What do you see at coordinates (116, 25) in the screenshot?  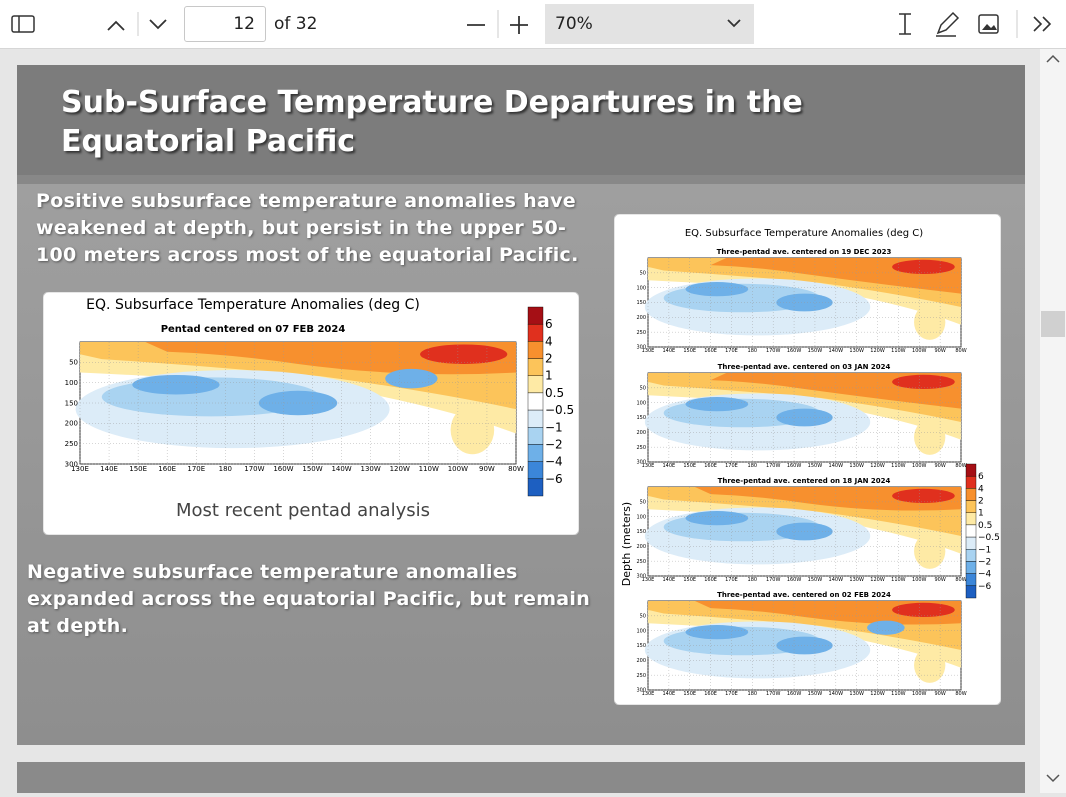 I see `prev-page` at bounding box center [116, 25].